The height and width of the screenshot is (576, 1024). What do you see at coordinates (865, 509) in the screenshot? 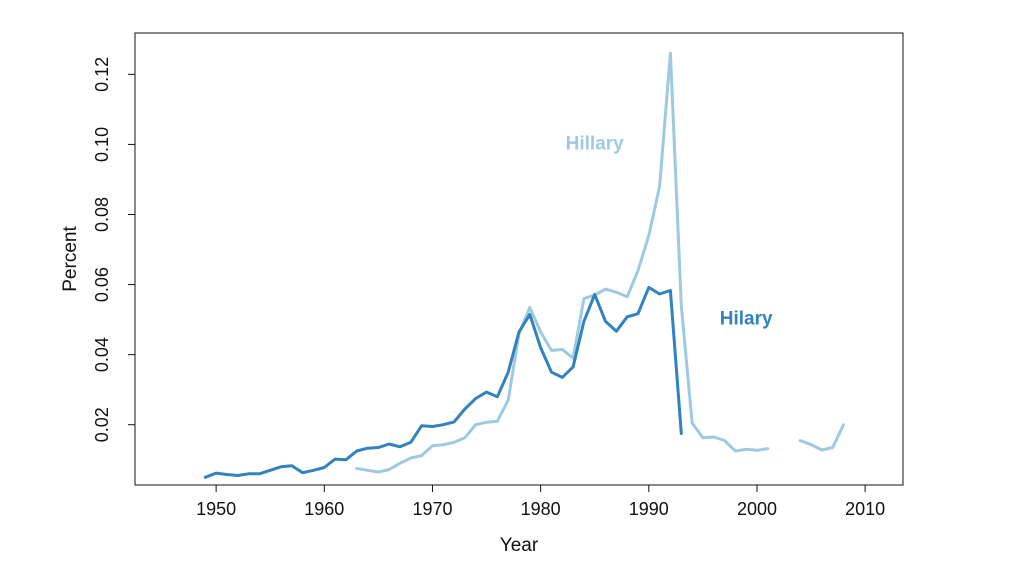
I see `x-tick-label: 2010` at bounding box center [865, 509].